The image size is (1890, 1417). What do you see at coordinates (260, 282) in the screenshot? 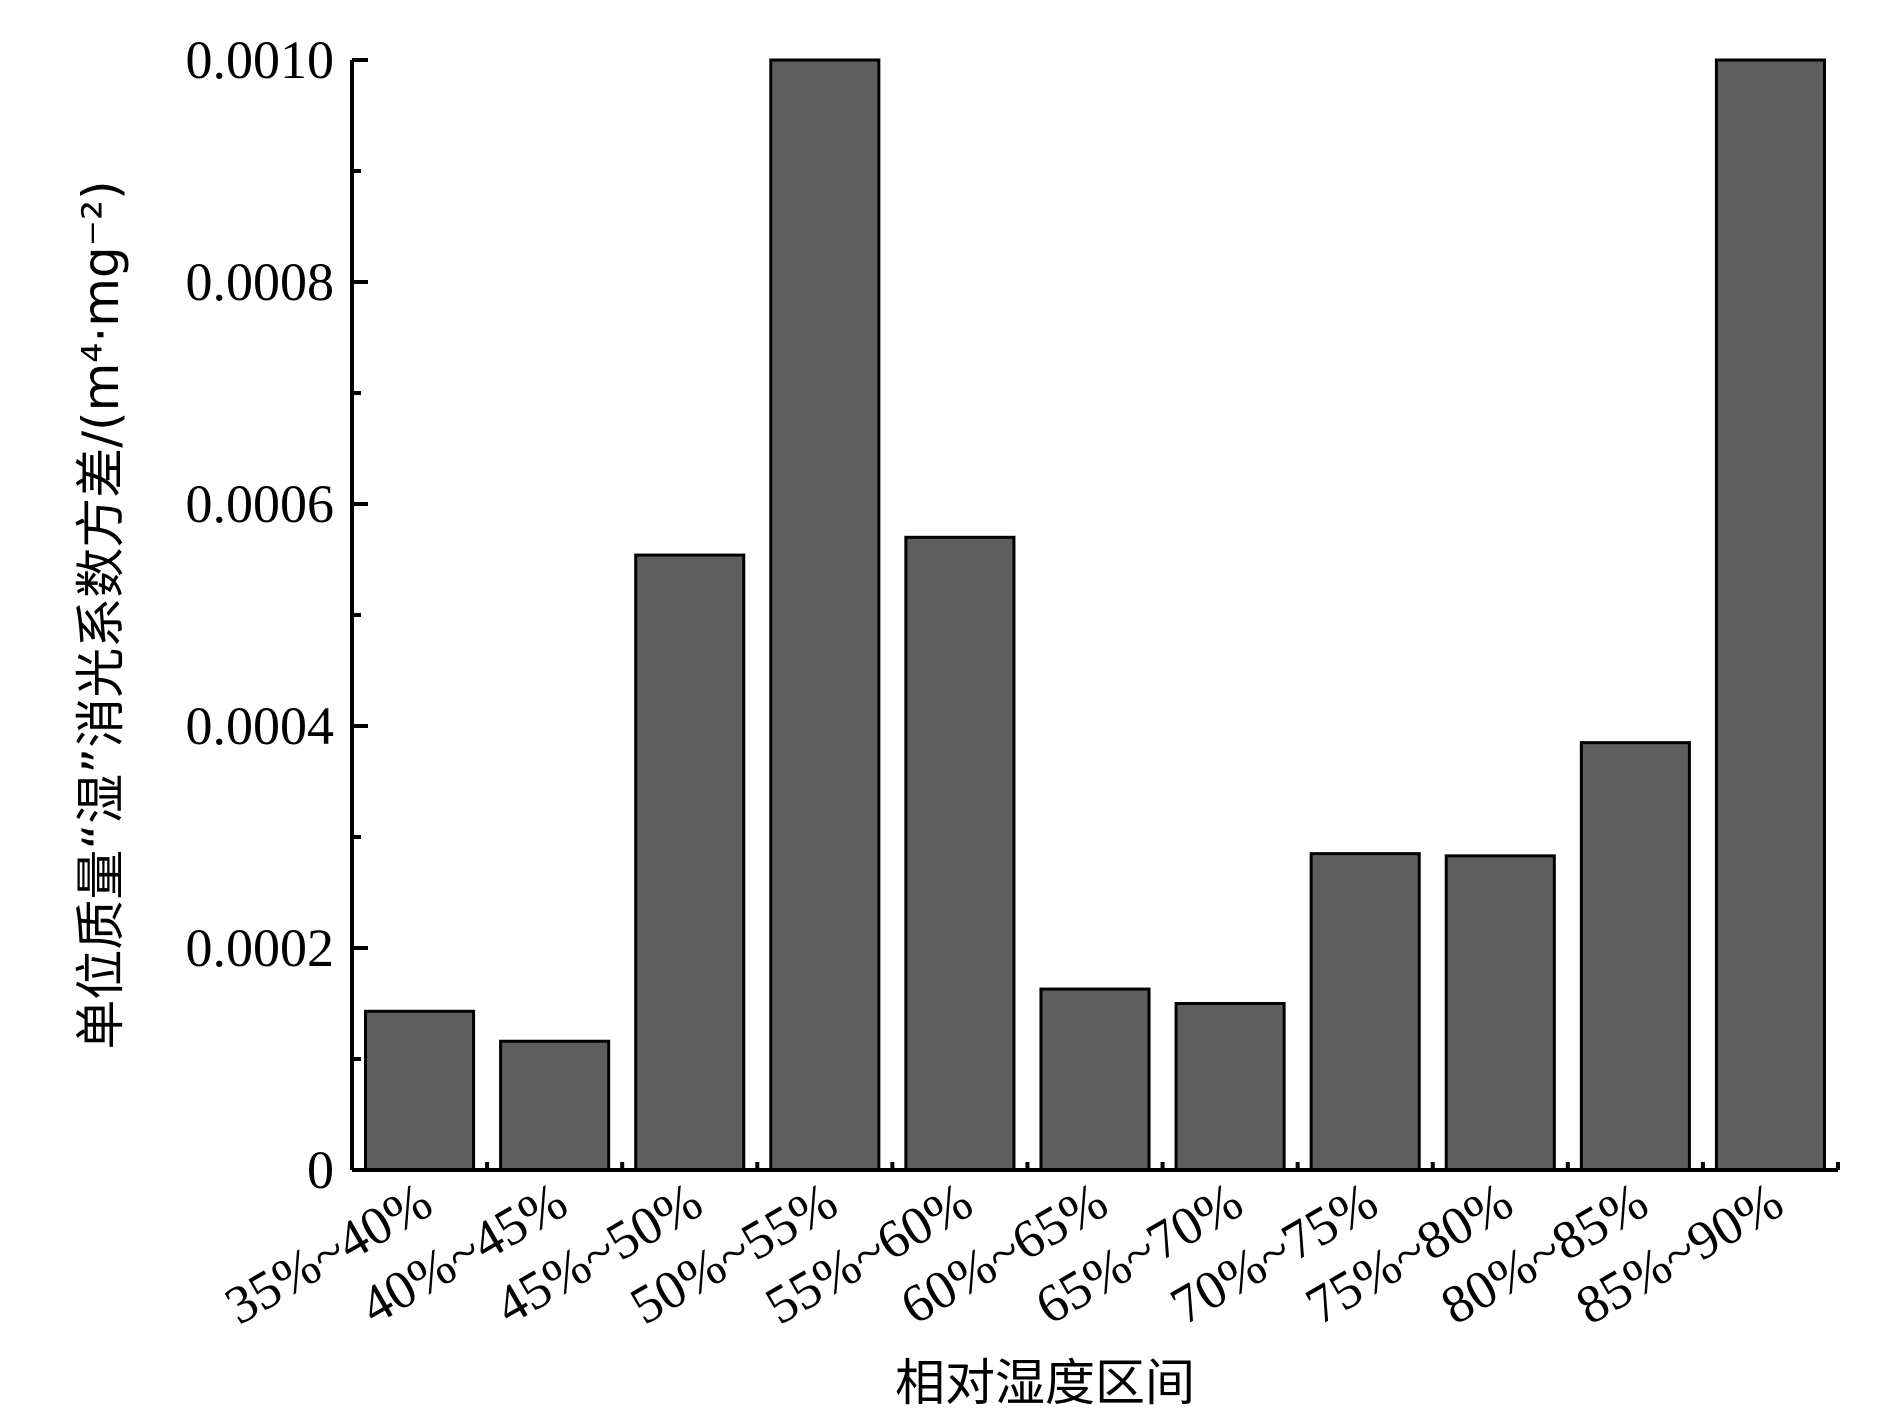
I see `y-tick-label: 0.0008` at bounding box center [260, 282].